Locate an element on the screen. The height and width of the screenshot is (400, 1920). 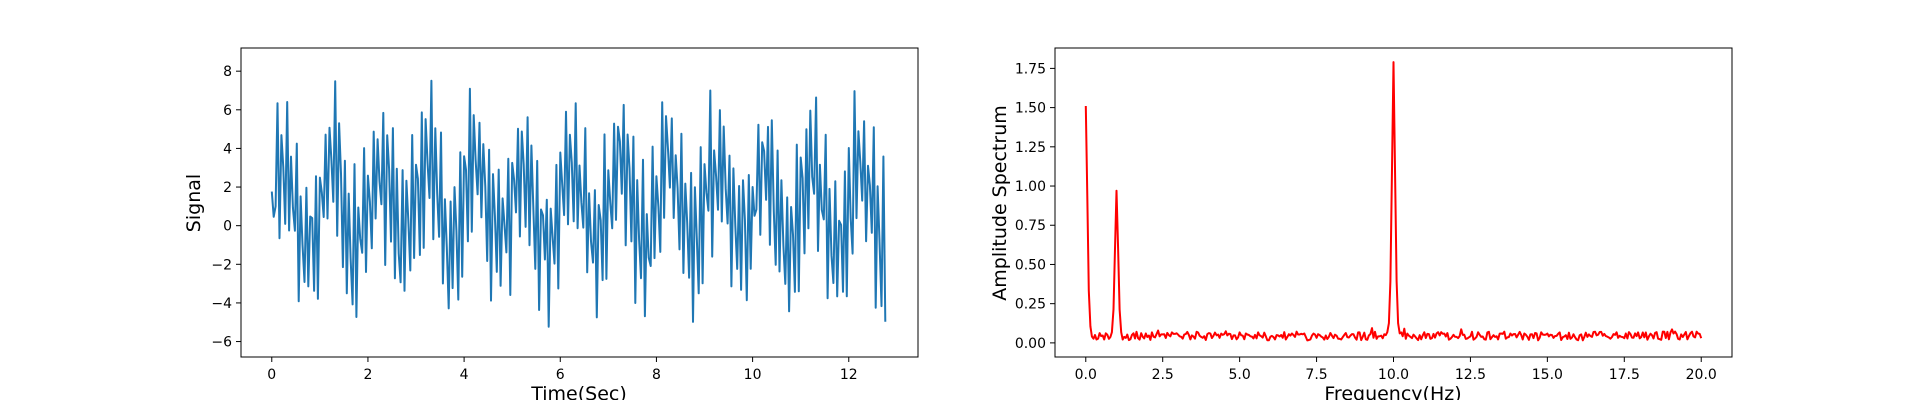
spectrum-x-tick-label: 5.0 is located at coordinates (1240, 375).